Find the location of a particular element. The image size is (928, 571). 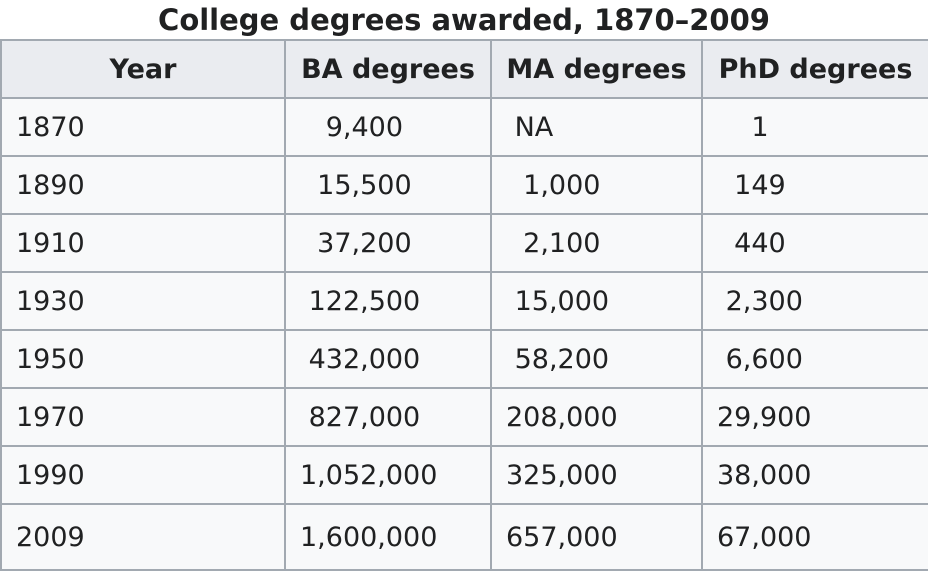

cell-ba: 827,000 is located at coordinates (388, 417).